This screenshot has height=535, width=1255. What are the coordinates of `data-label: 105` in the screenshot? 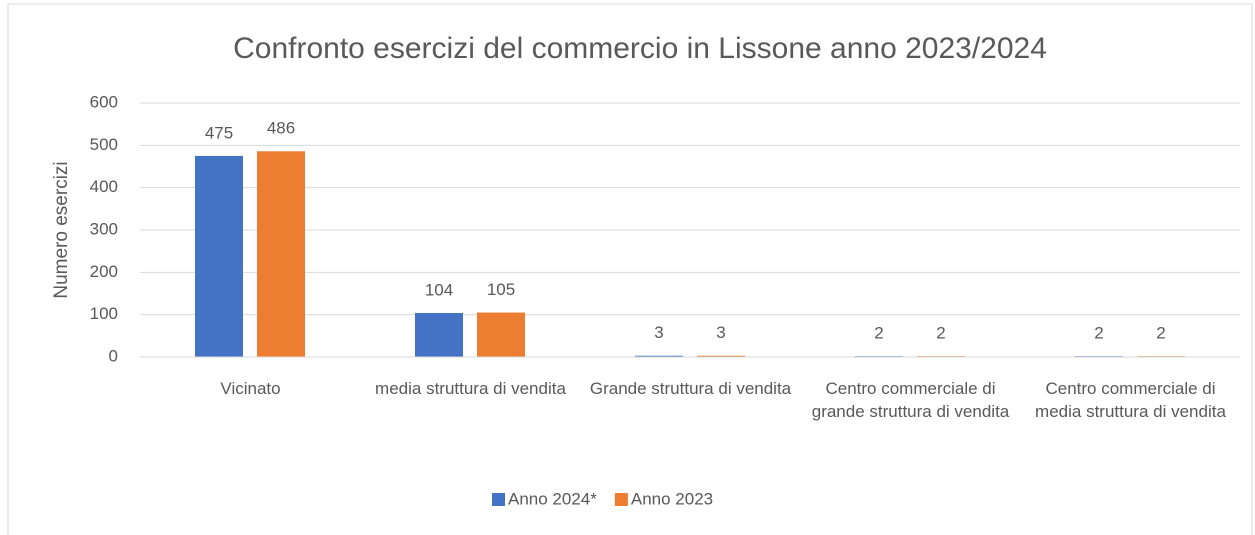 It's located at (501, 289).